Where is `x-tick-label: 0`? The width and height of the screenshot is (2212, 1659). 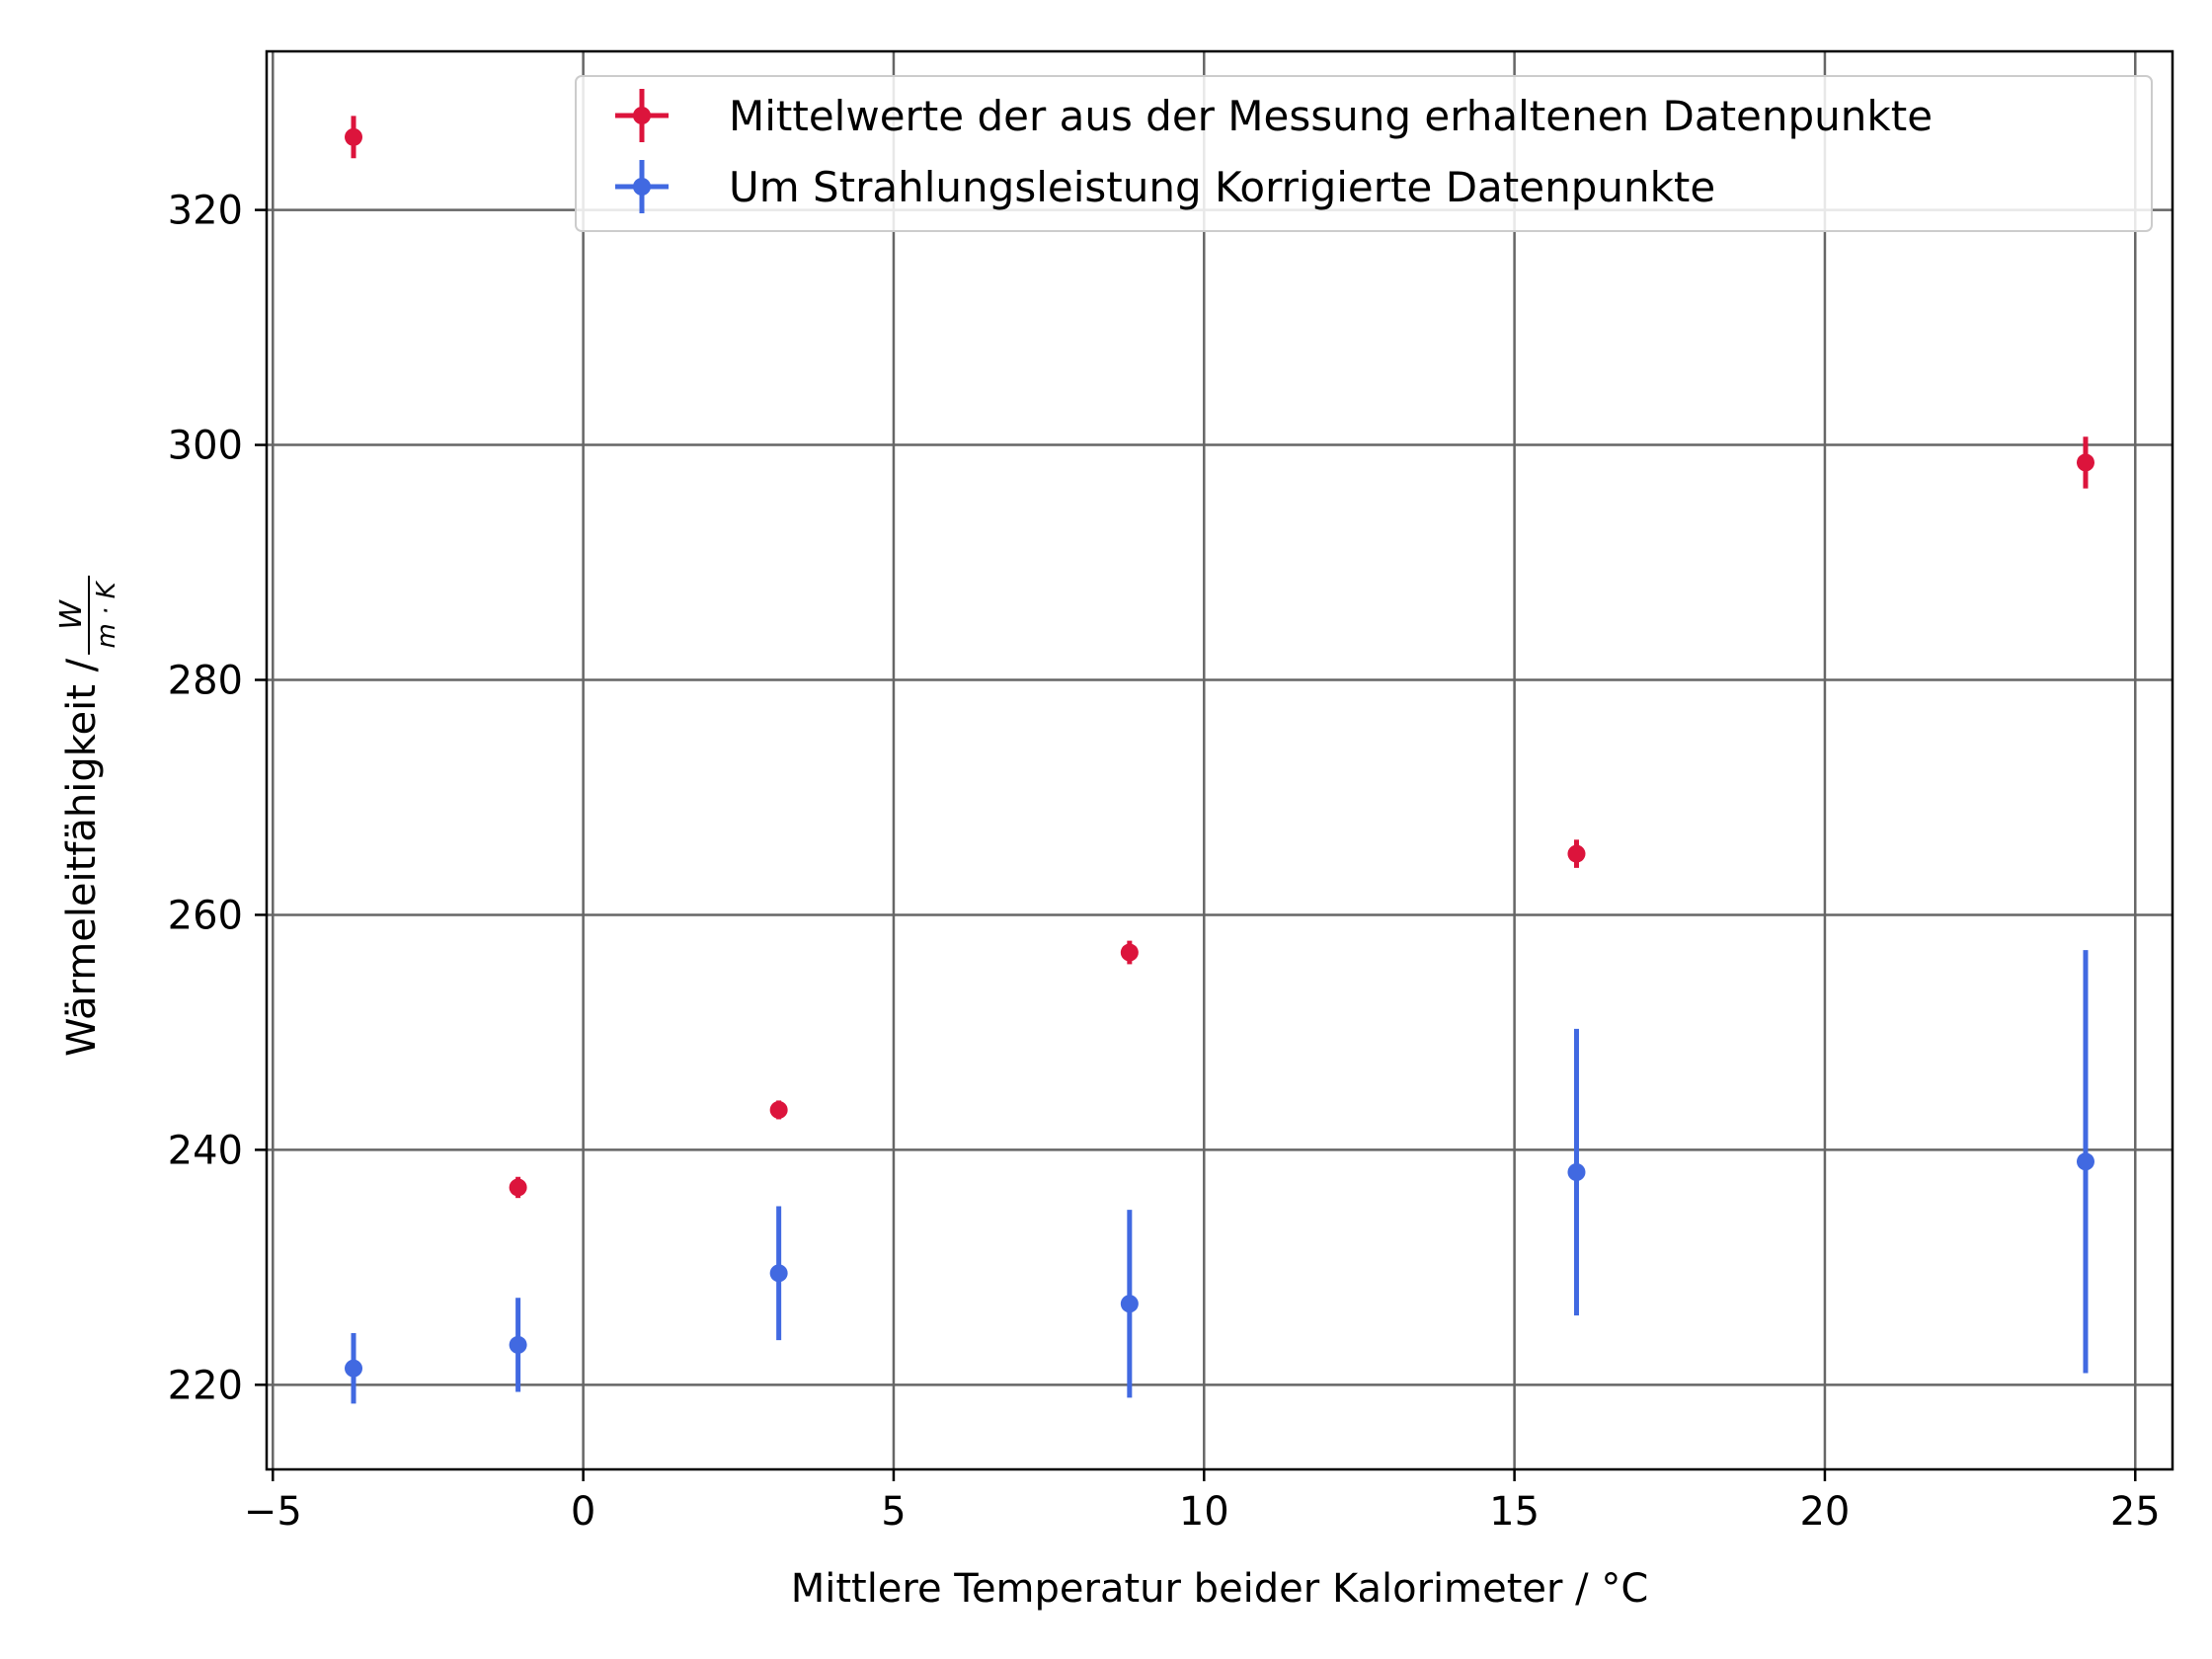 x-tick-label: 0 is located at coordinates (583, 1512).